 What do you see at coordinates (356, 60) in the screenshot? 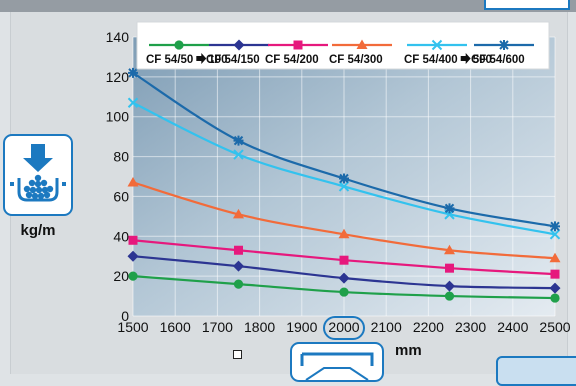
I see `legend-label: CF 54/300` at bounding box center [356, 60].